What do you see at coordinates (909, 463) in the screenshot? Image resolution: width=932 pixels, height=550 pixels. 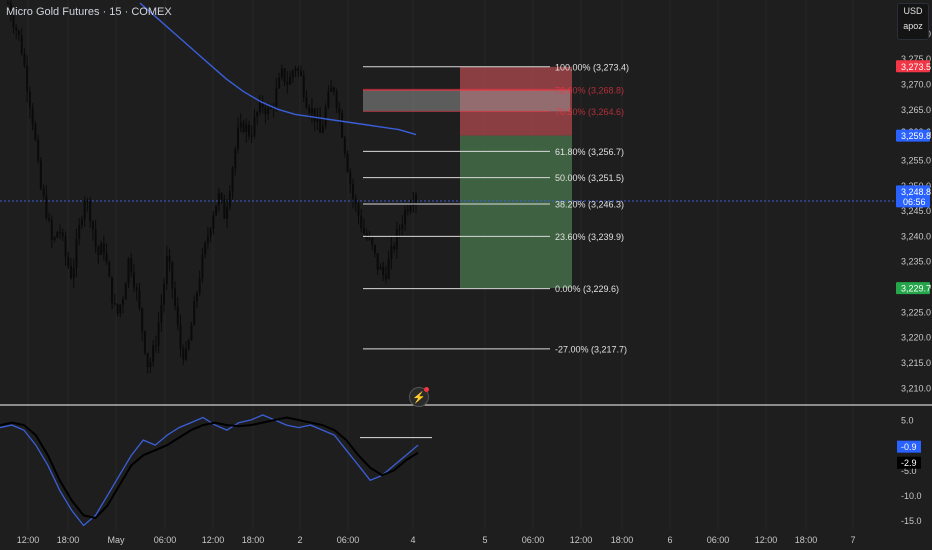 I see `osc-value-label: -2.9` at bounding box center [909, 463].